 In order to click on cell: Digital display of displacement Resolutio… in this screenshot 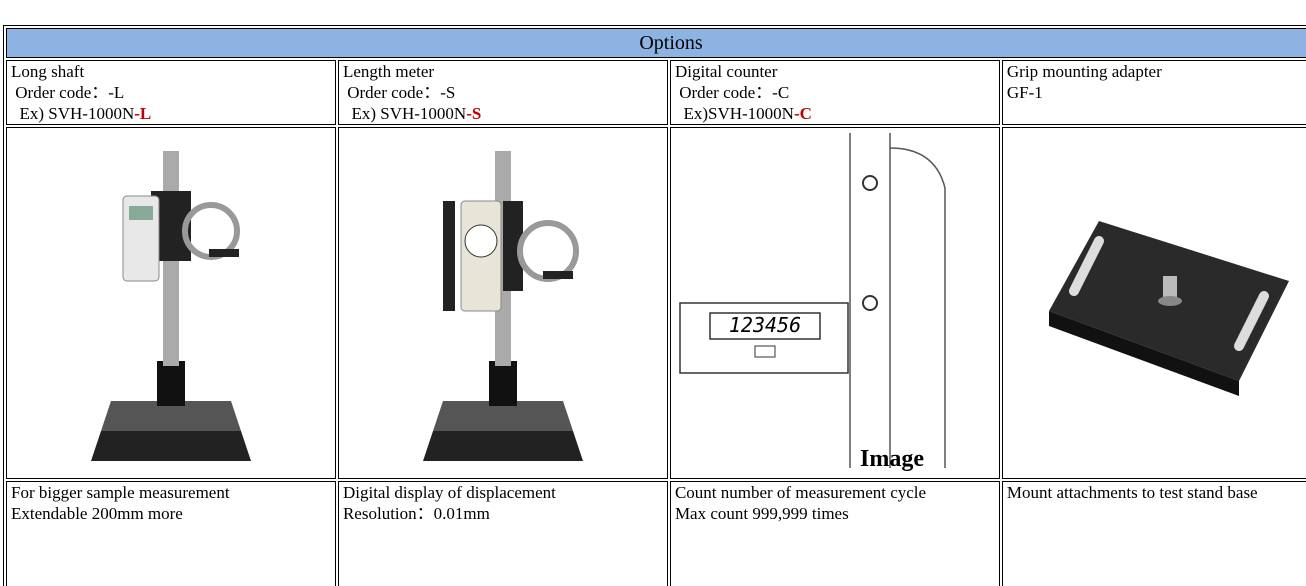, I will do `click(502, 533)`.